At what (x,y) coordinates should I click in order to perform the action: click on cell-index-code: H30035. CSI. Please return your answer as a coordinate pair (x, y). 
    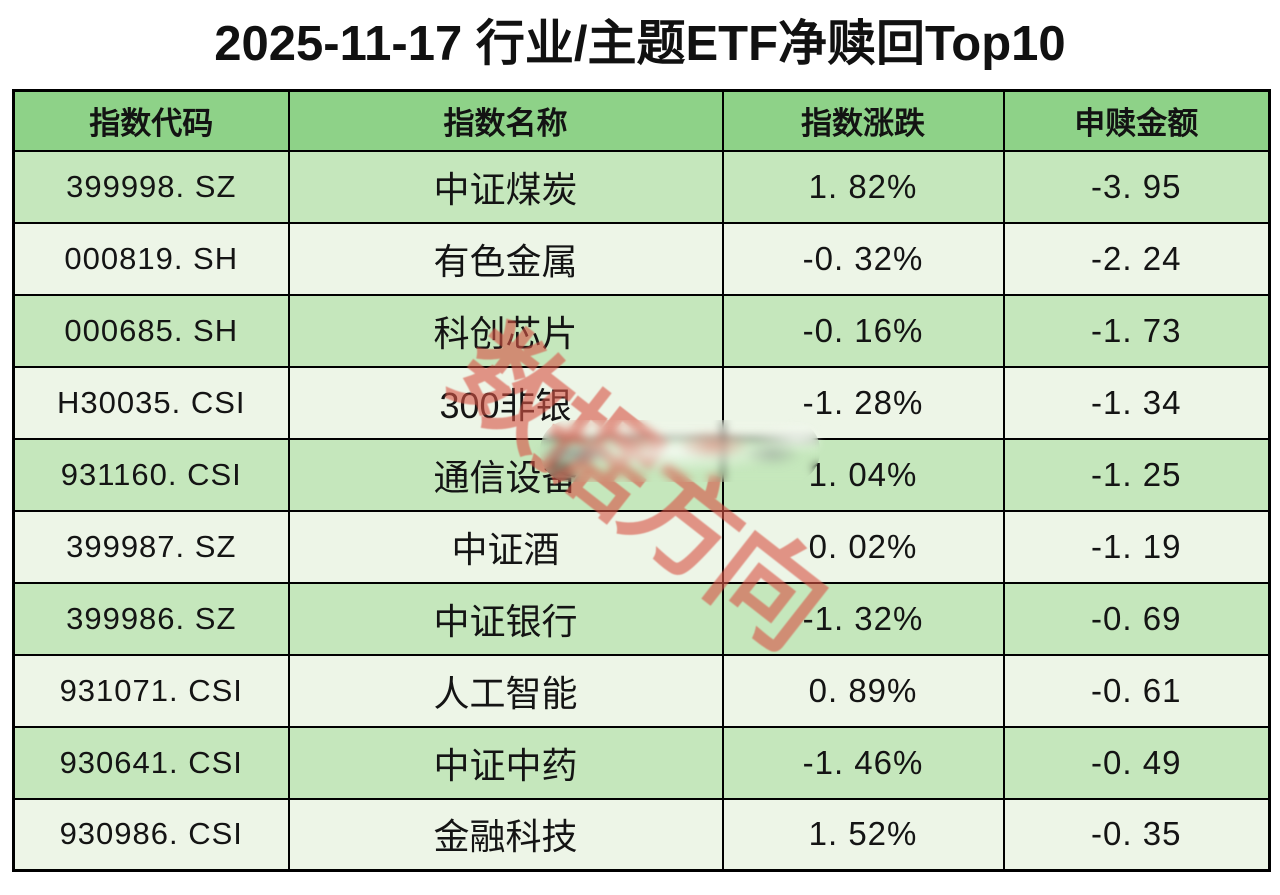
    Looking at the image, I should click on (151, 402).